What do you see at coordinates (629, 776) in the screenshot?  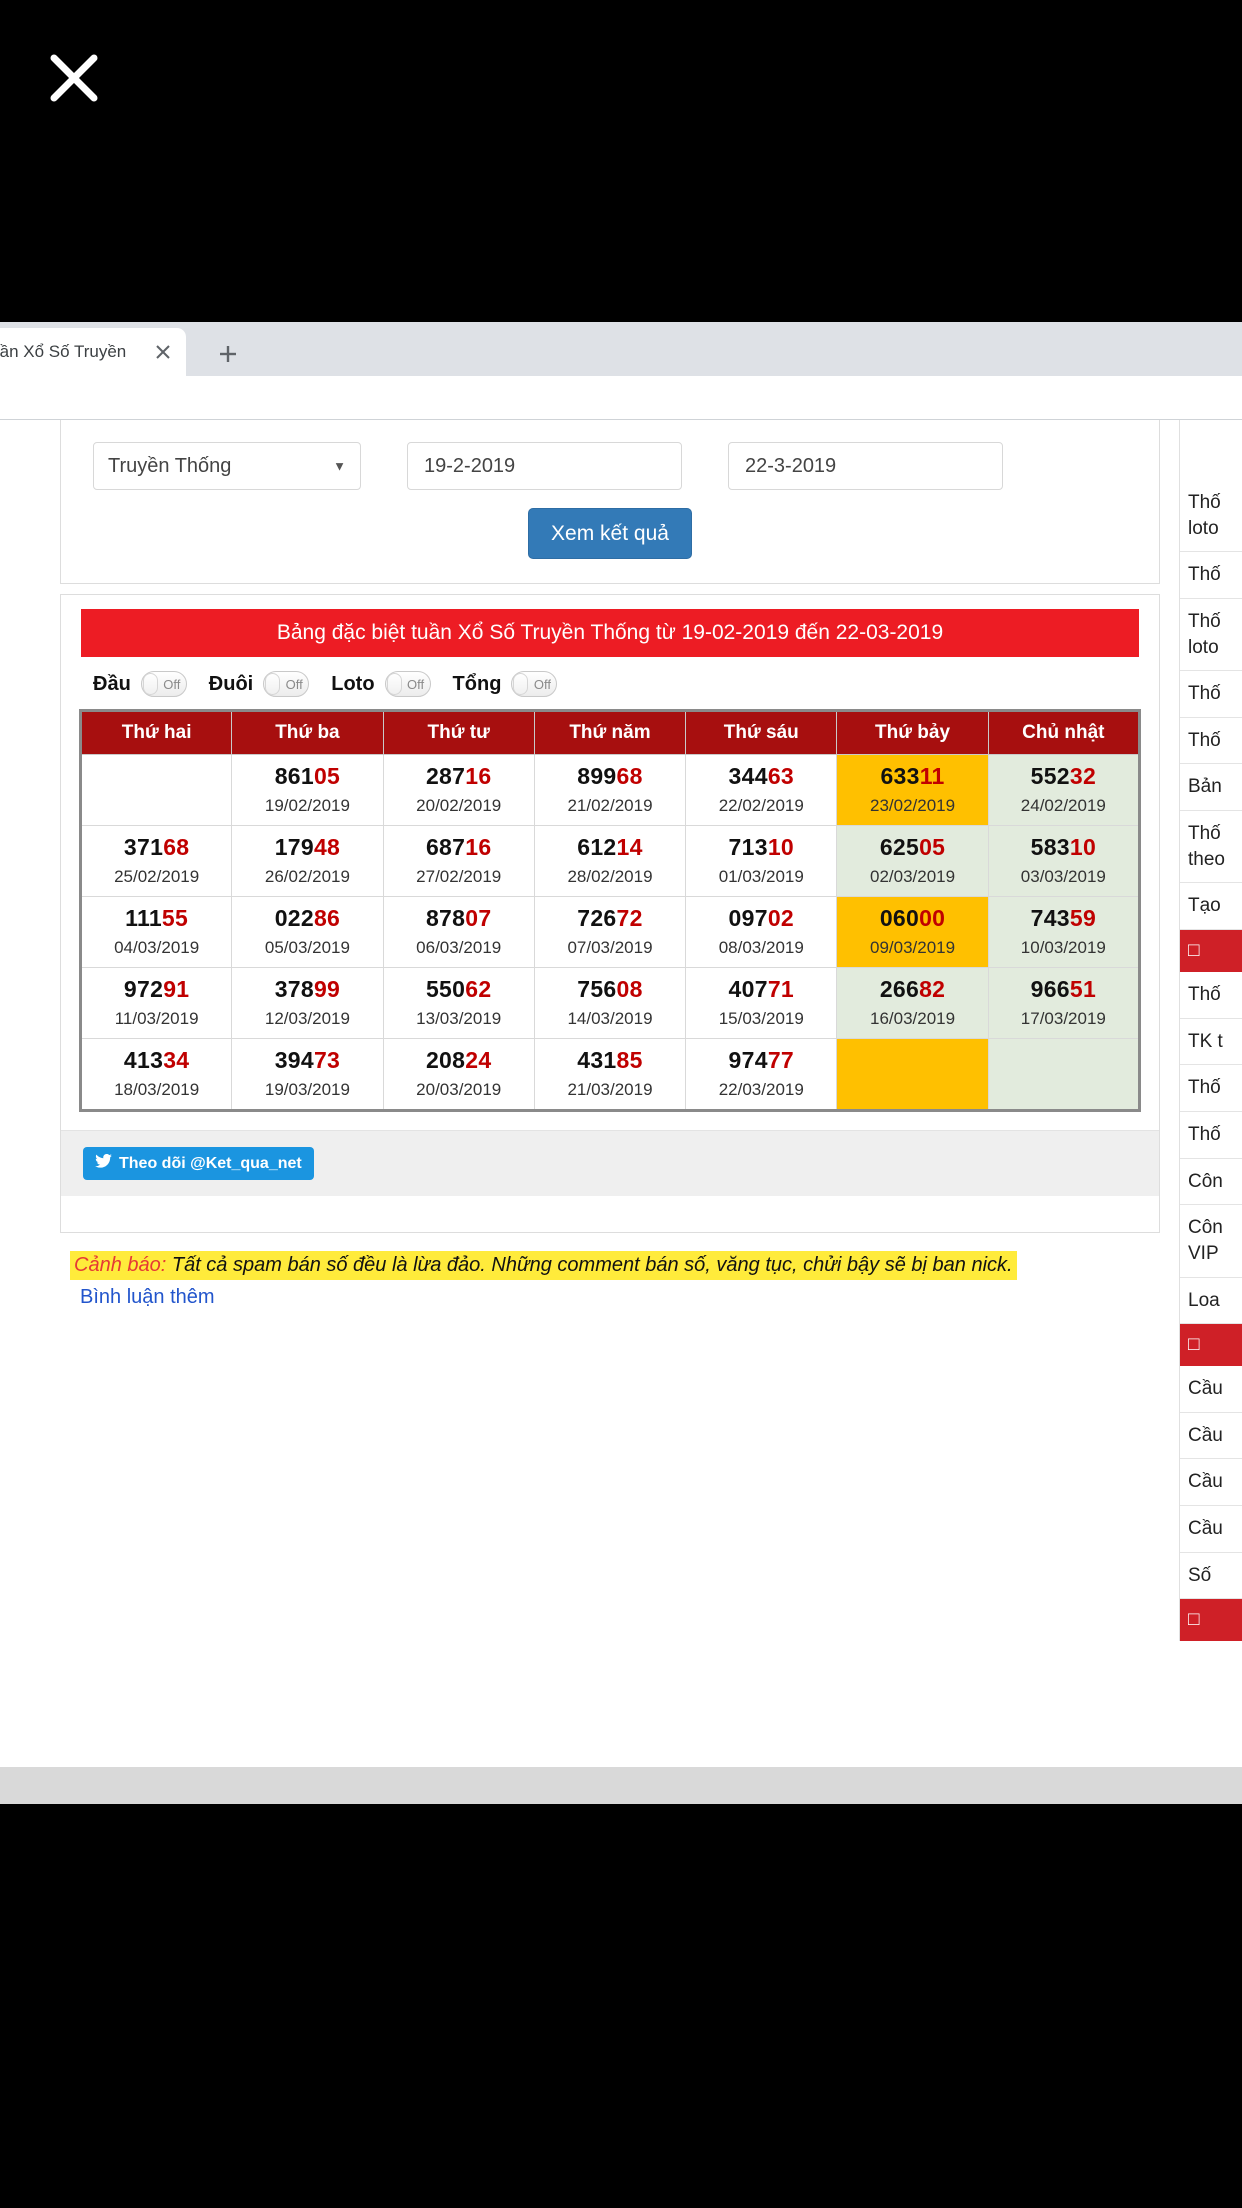 I see `number-tail: 68` at bounding box center [629, 776].